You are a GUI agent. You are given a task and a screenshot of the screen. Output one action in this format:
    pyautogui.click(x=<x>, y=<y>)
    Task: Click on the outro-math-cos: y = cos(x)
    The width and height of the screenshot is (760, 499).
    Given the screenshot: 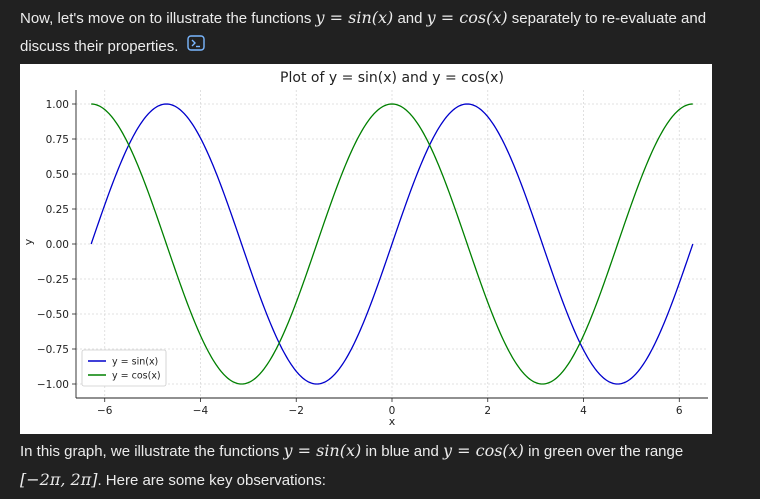 What is the action you would take?
    pyautogui.click(x=483, y=450)
    